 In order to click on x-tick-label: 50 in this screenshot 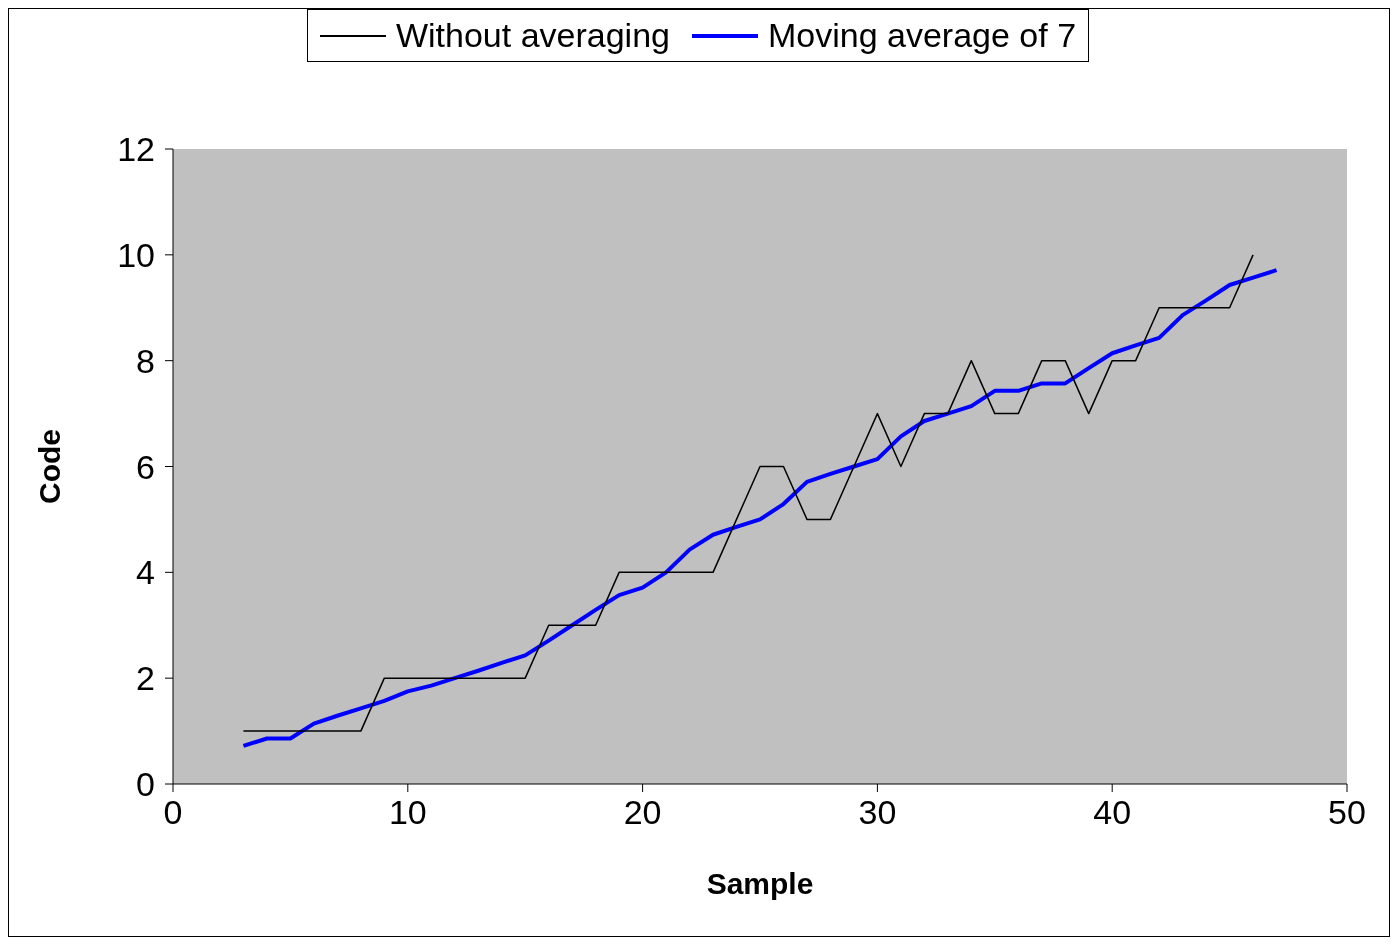, I will do `click(1347, 812)`.